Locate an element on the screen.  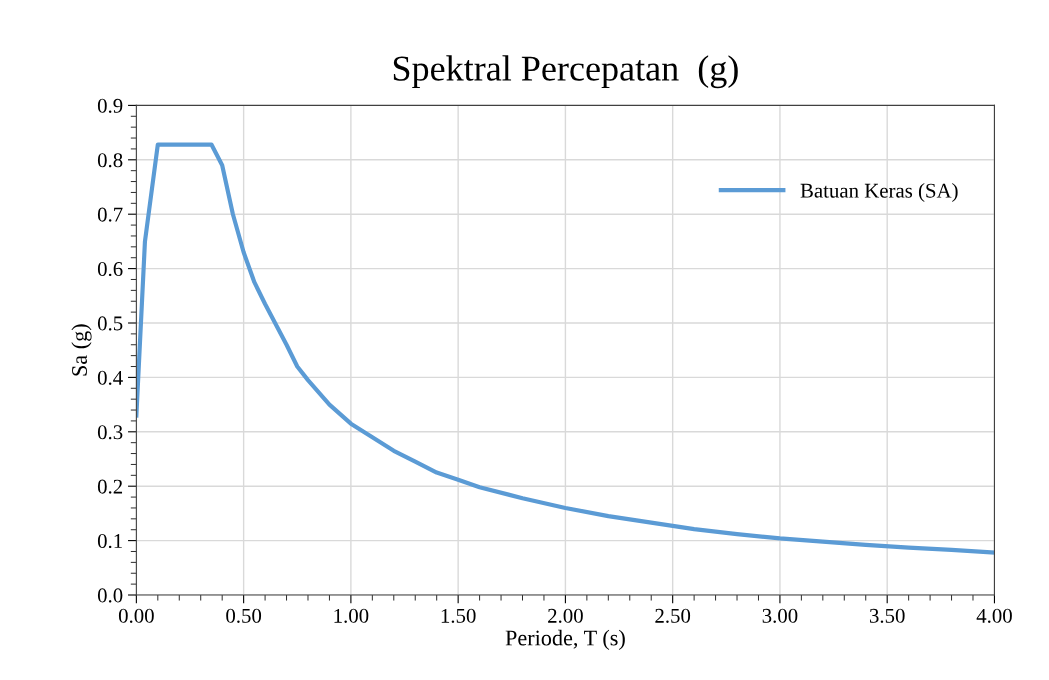
y-tick-label: 0.5 is located at coordinates (110, 323).